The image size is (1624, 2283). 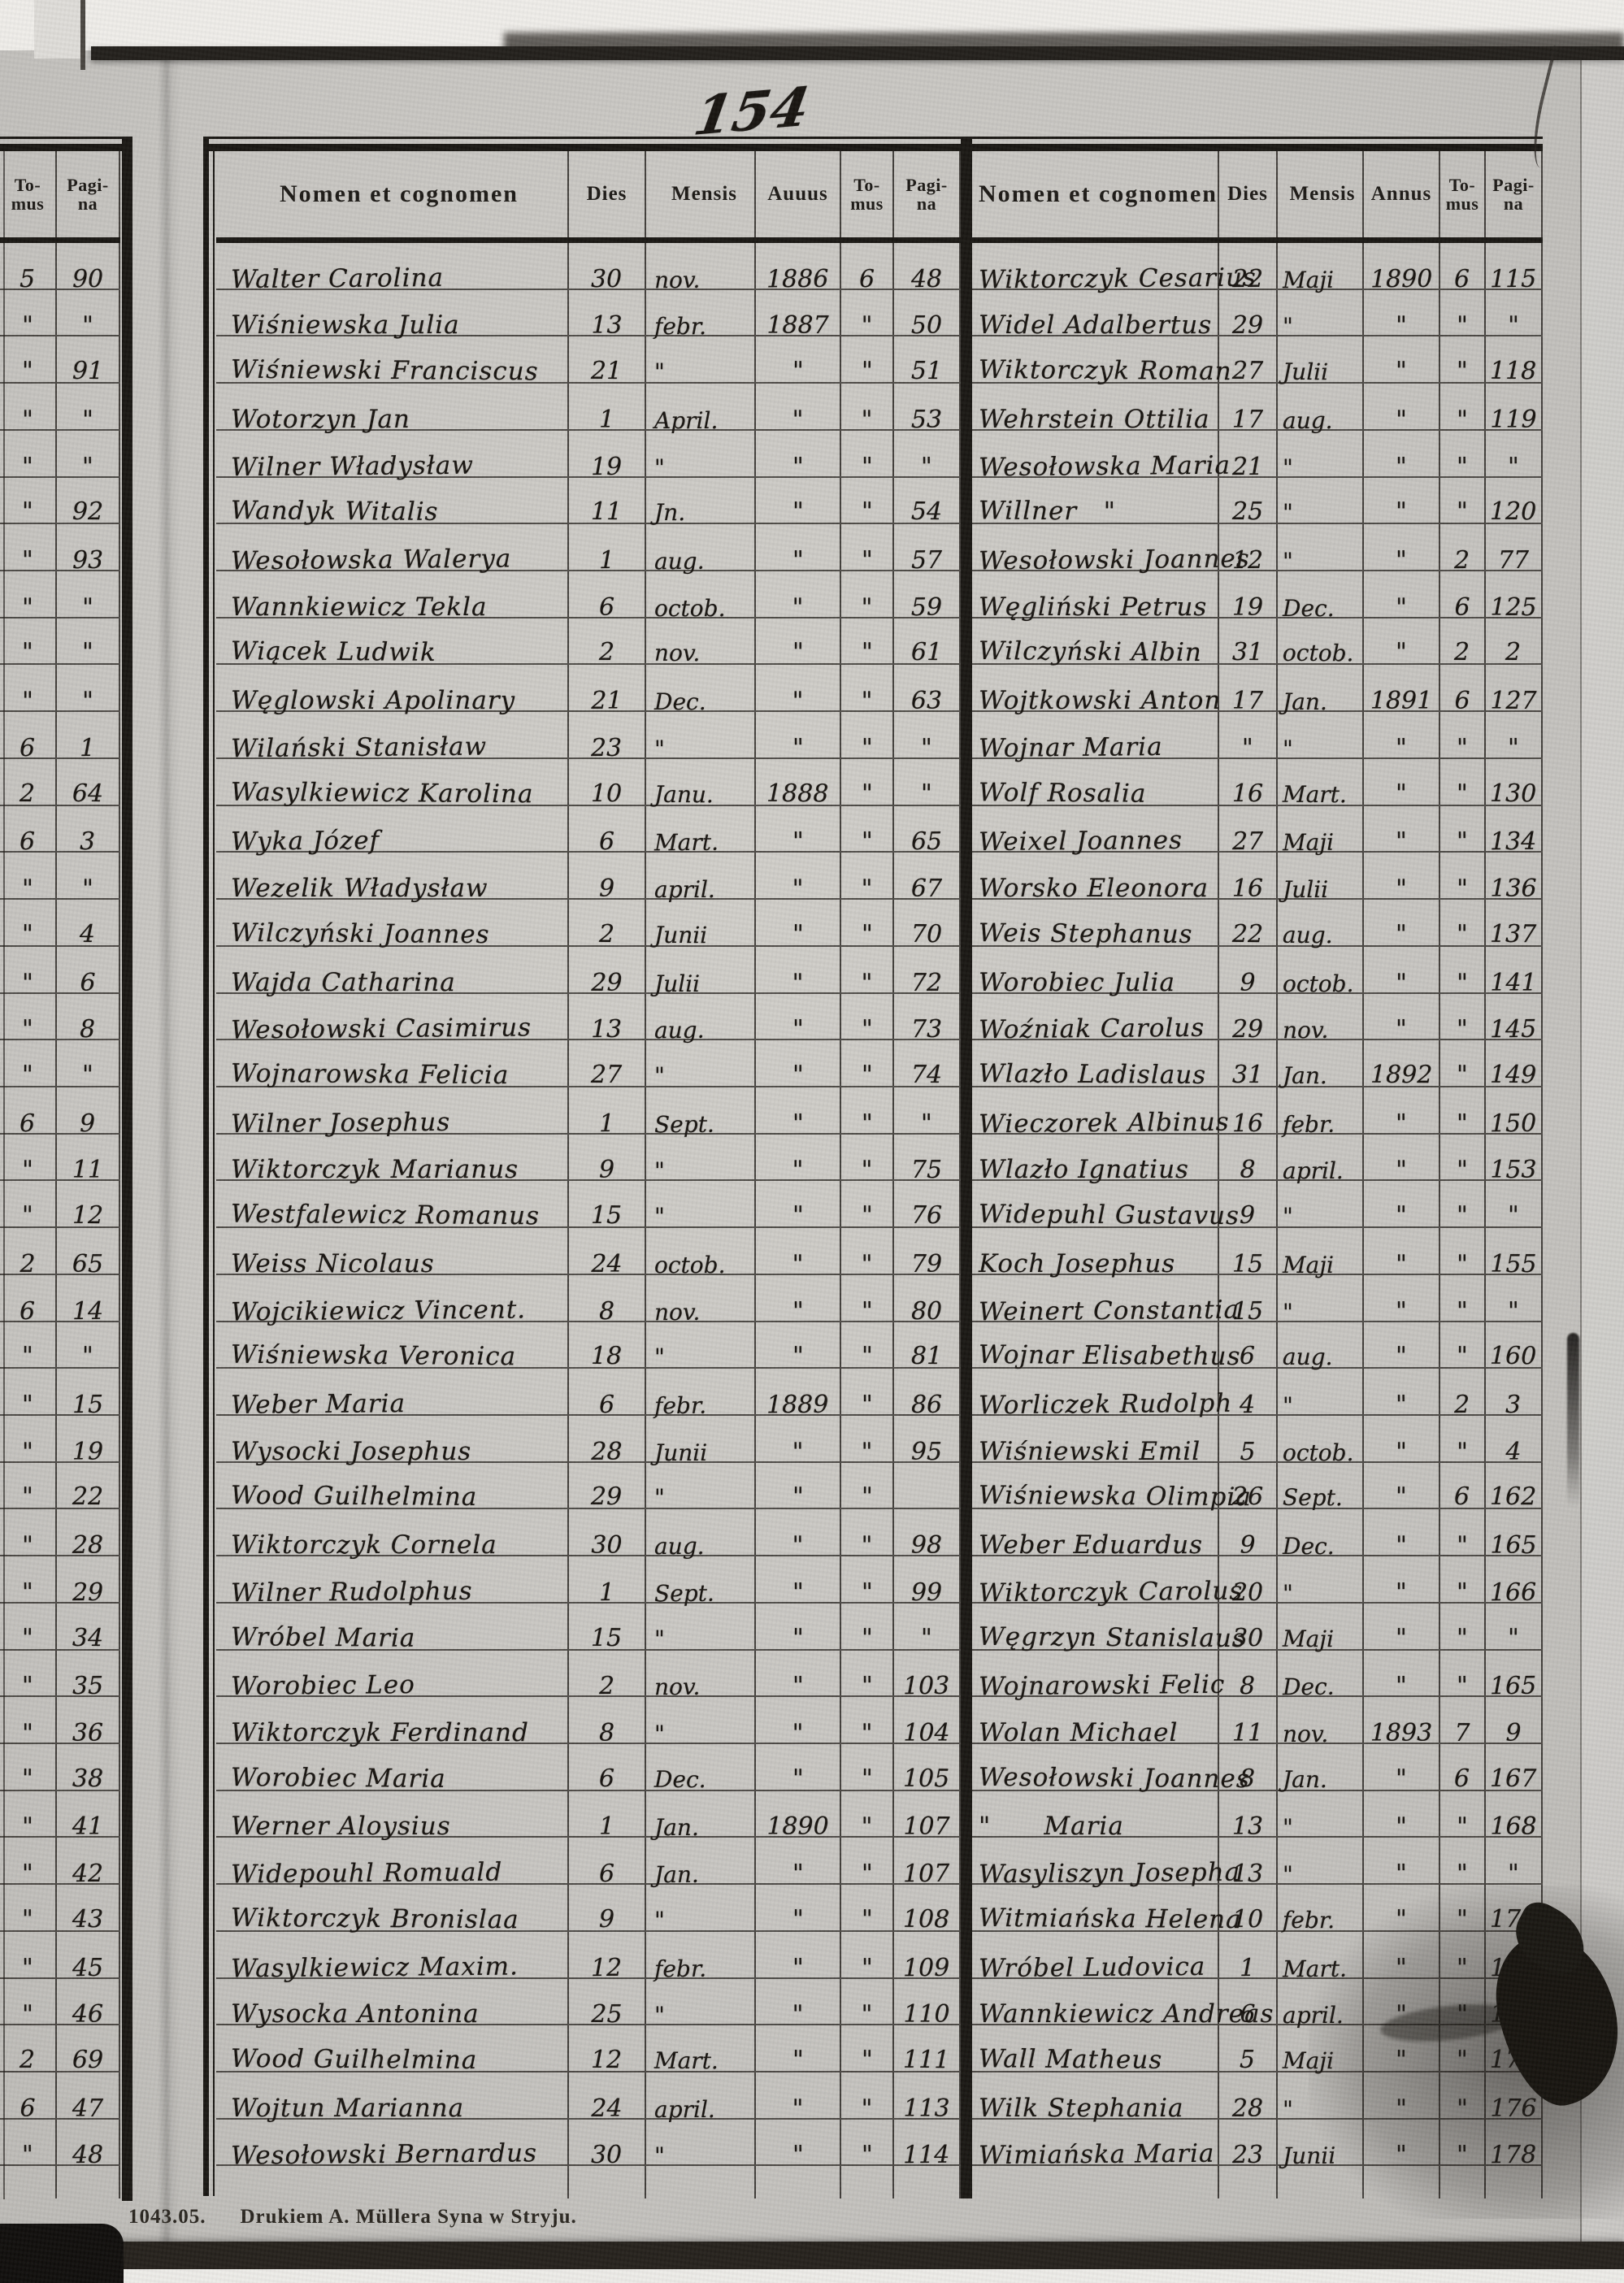 What do you see at coordinates (607, 1581) in the screenshot?
I see `cell-dies: 1` at bounding box center [607, 1581].